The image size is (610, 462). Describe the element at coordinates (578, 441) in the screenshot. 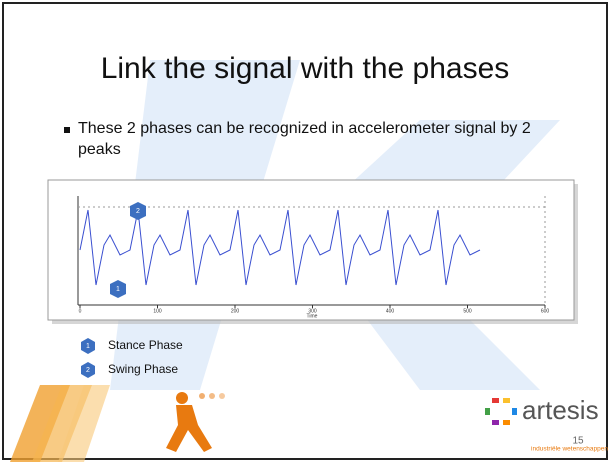

I see `page-number: 15` at that location.